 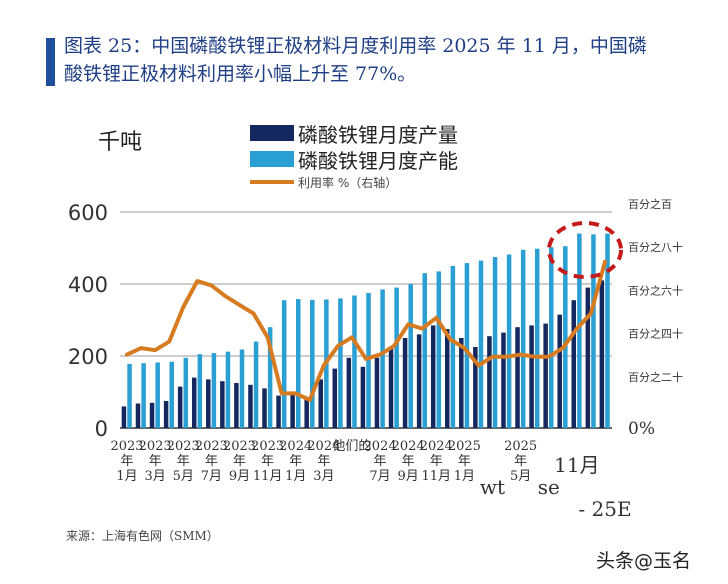 What do you see at coordinates (549, 487) in the screenshot?
I see `x-axis-tick-label: se` at bounding box center [549, 487].